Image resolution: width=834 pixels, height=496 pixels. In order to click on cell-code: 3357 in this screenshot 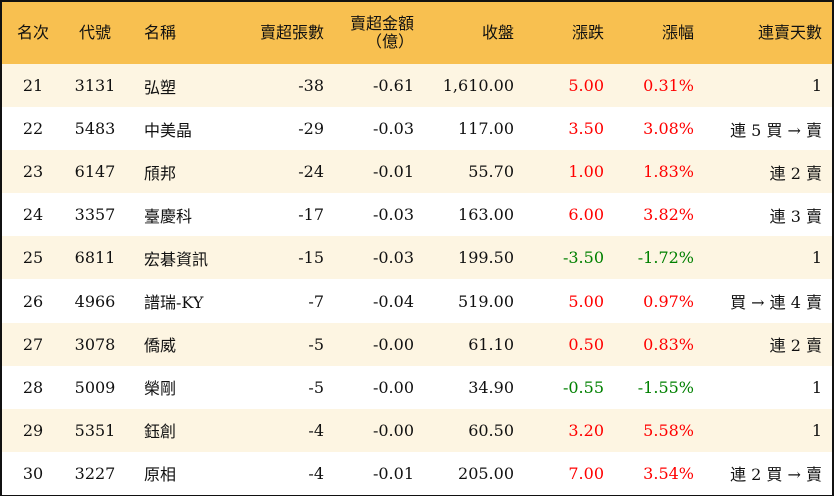, I will do `click(95, 215)`.